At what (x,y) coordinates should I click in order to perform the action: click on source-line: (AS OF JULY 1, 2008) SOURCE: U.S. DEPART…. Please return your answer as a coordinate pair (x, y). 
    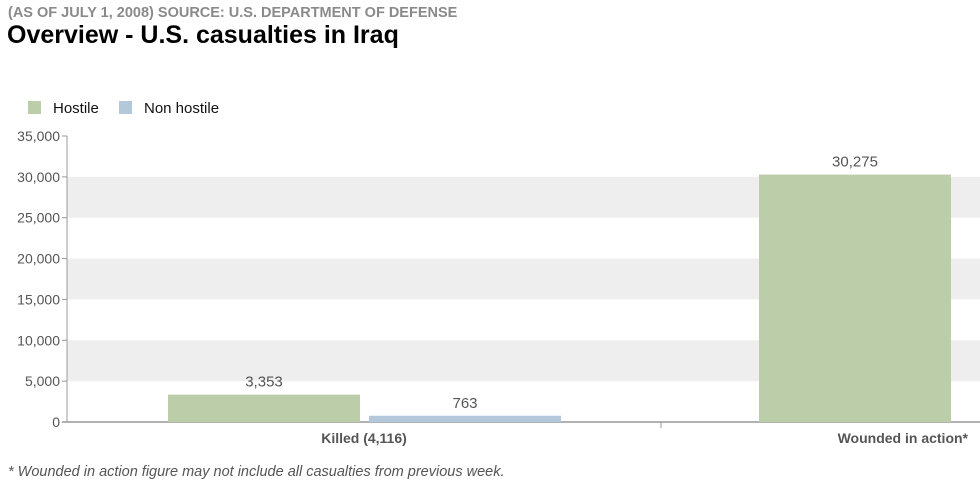
    Looking at the image, I should click on (233, 13).